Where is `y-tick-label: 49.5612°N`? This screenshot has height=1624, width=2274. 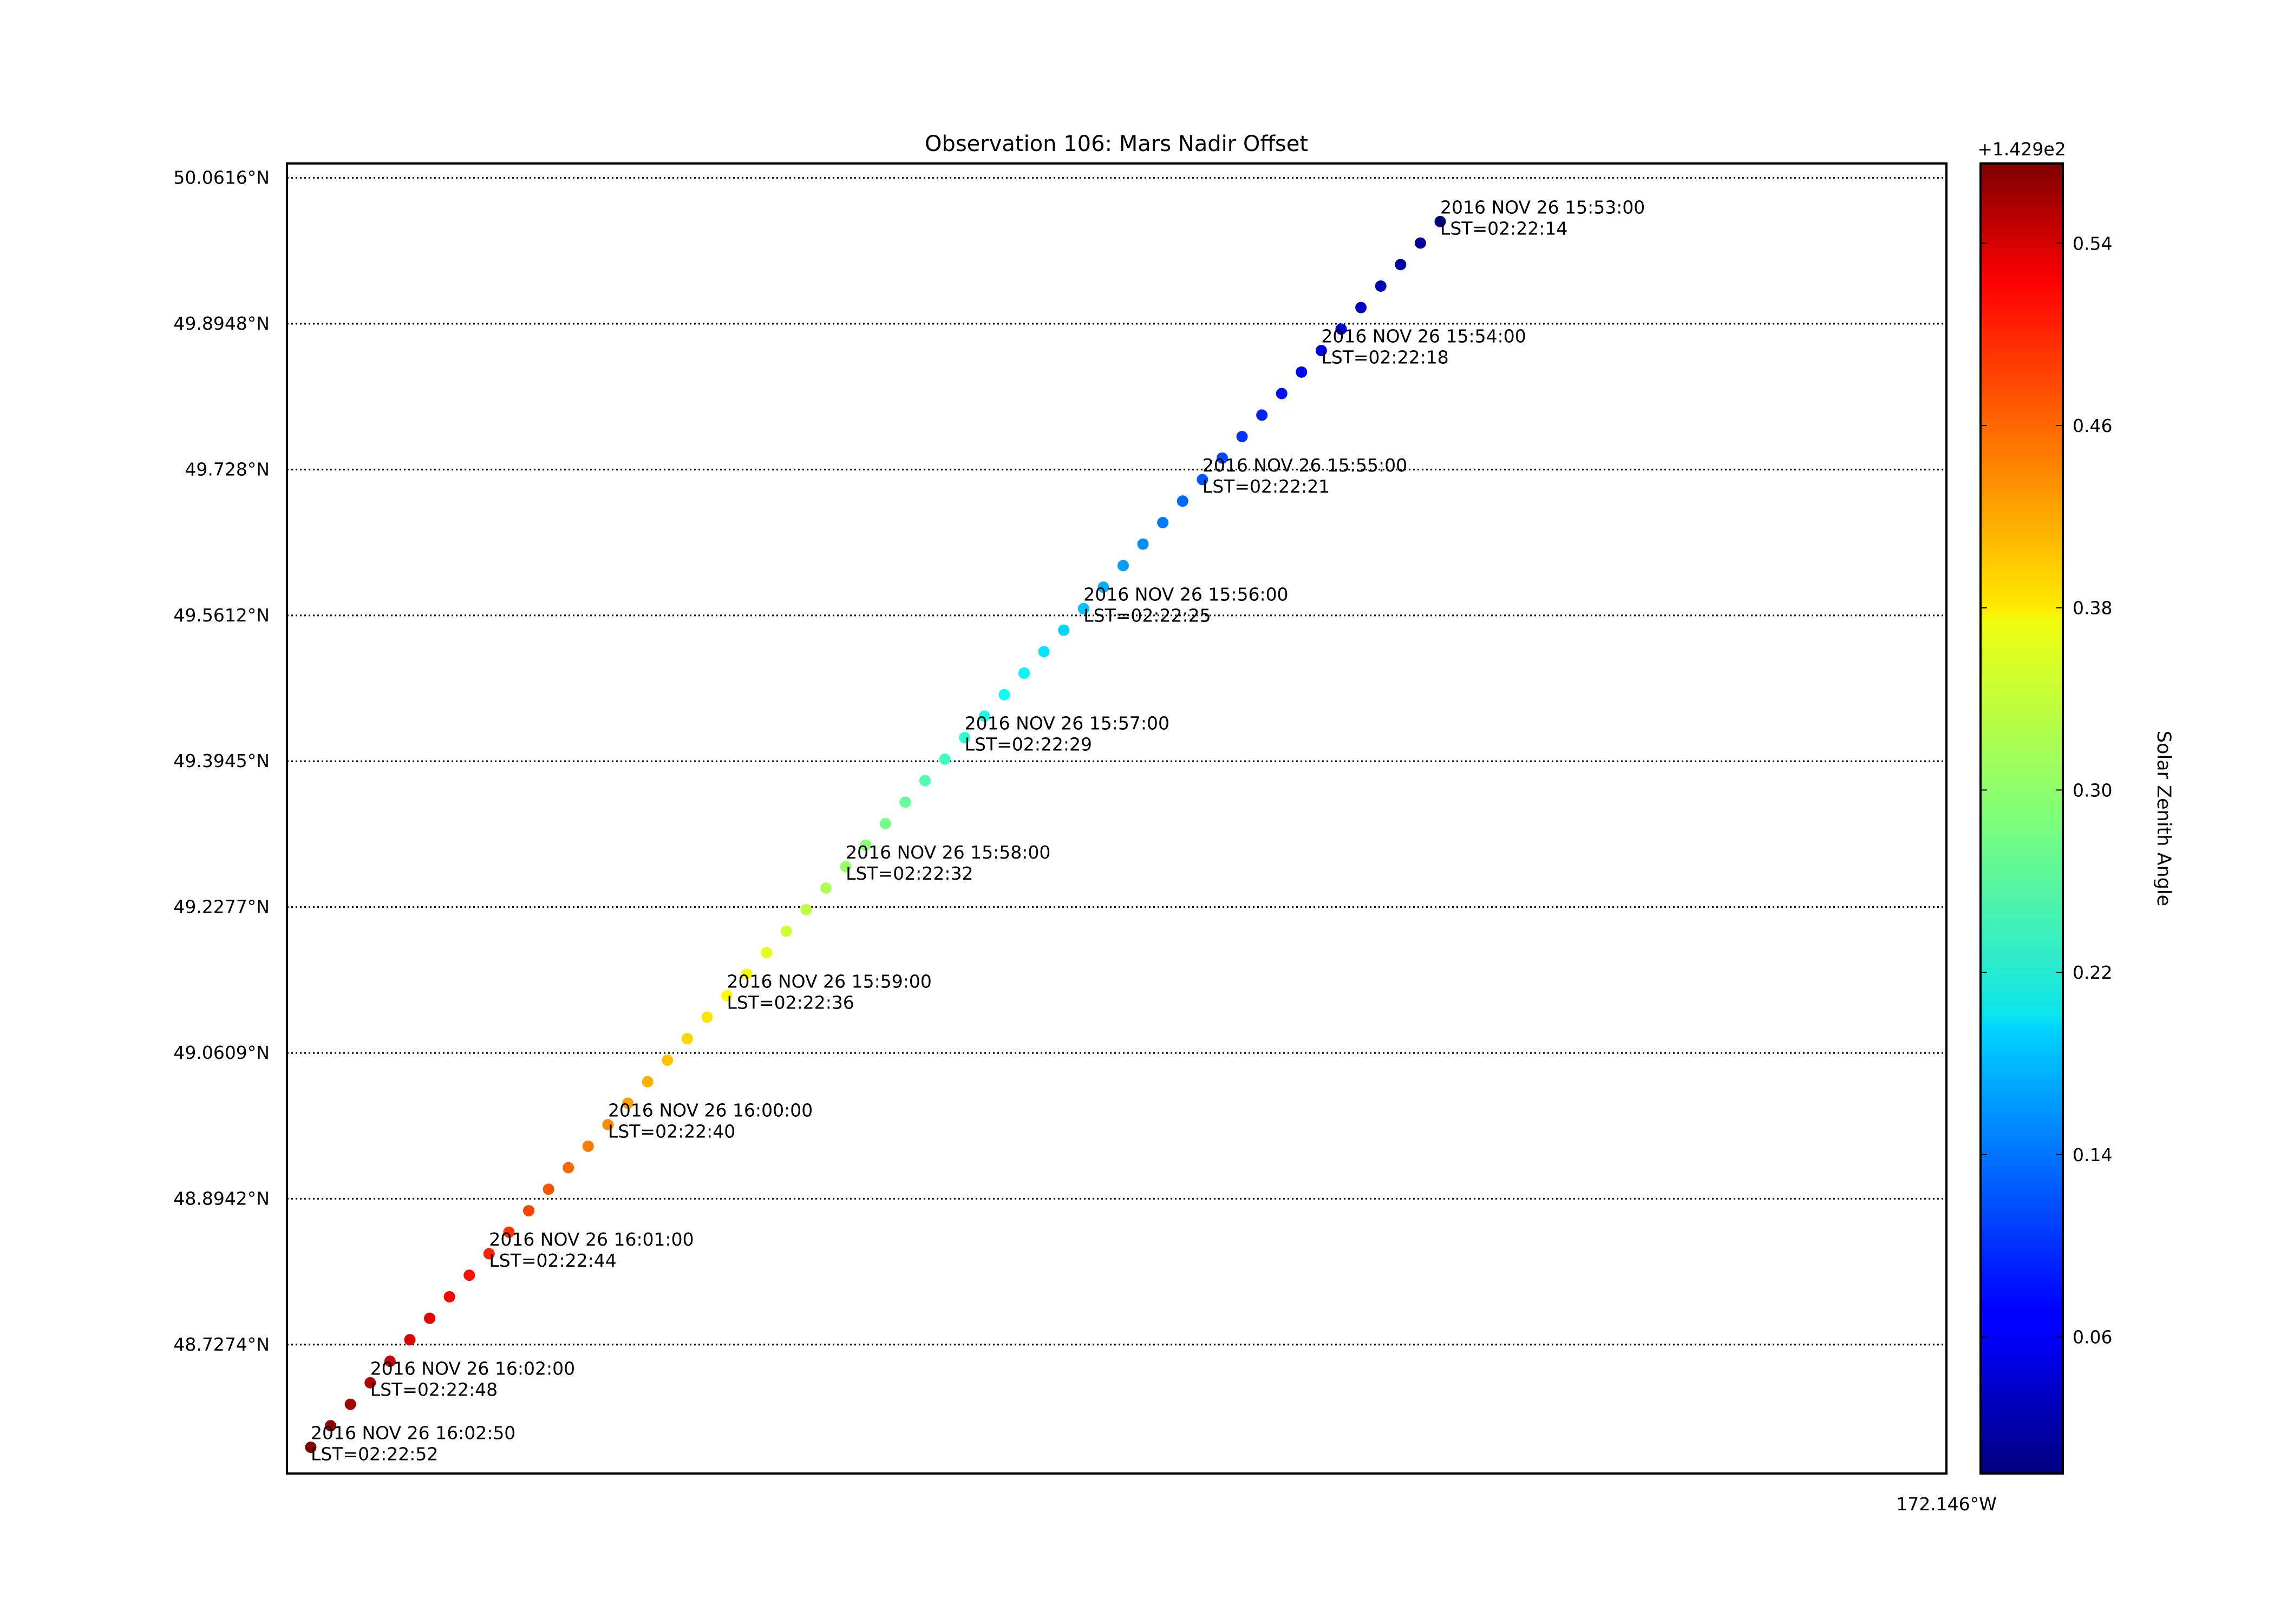 y-tick-label: 49.5612°N is located at coordinates (222, 615).